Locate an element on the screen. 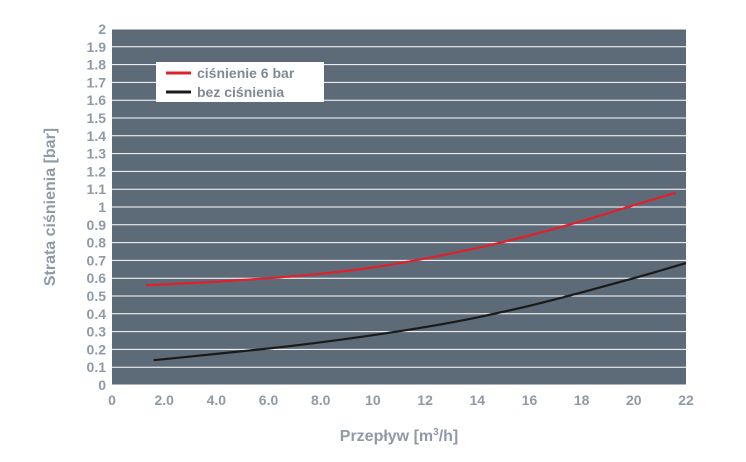 Image resolution: width=746 pixels, height=462 pixels. x-tick-label: 8.0 is located at coordinates (321, 400).